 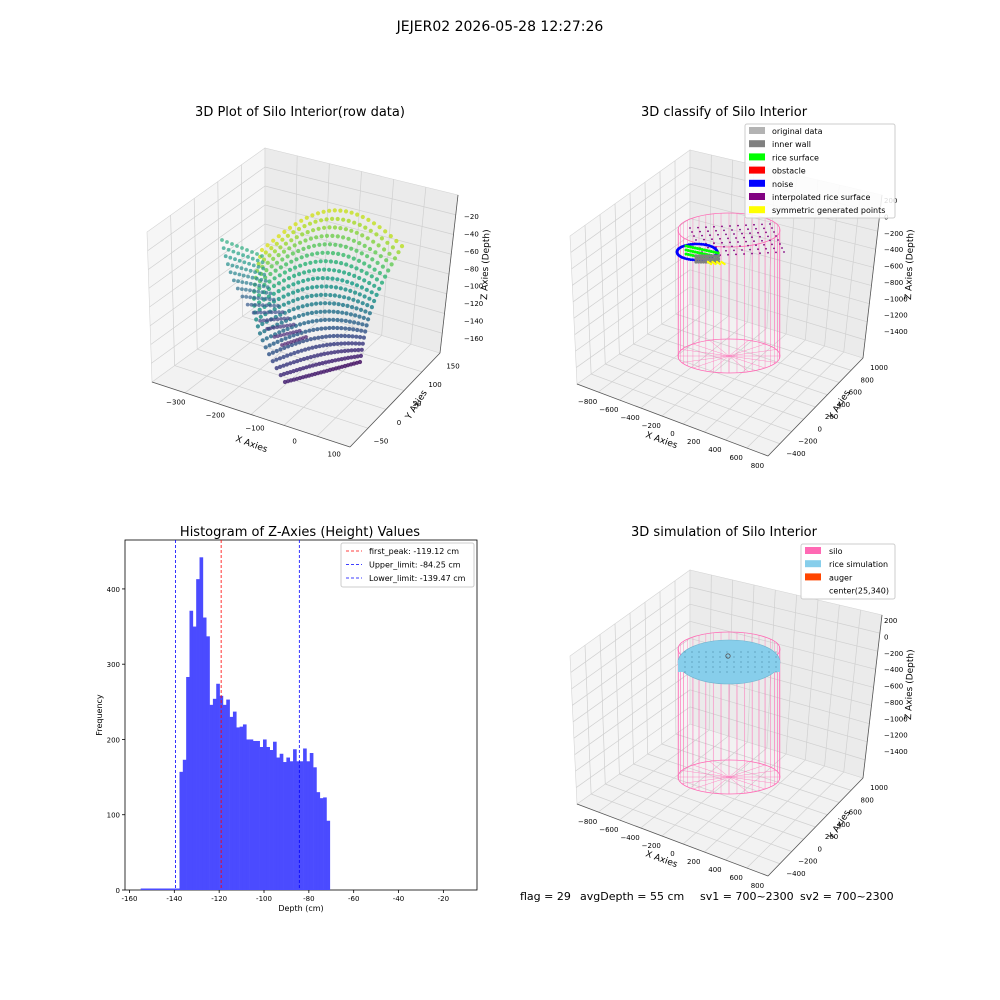 What do you see at coordinates (807, 862) in the screenshot?
I see `p4-y-tick-label: −200` at bounding box center [807, 862].